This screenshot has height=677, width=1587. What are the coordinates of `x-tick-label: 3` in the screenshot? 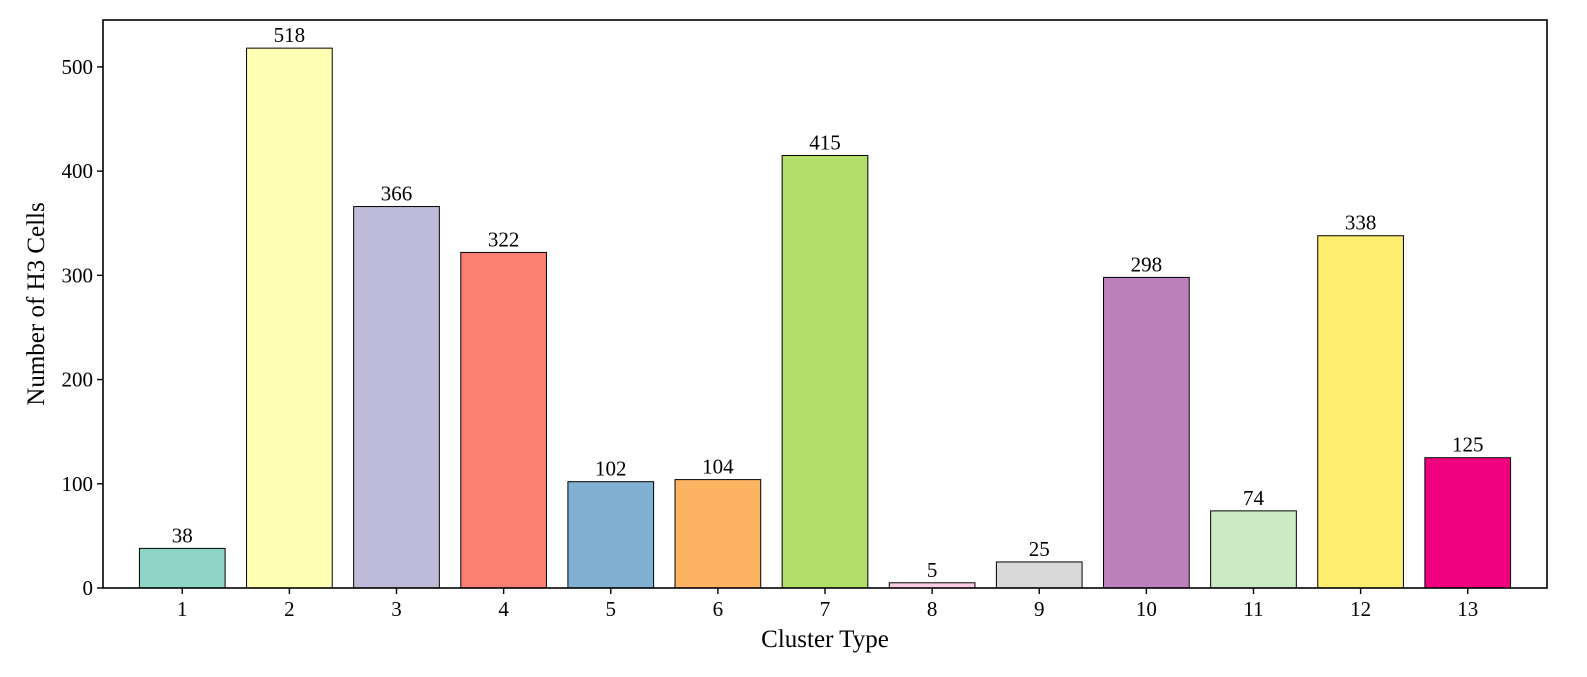 It's located at (396, 609).